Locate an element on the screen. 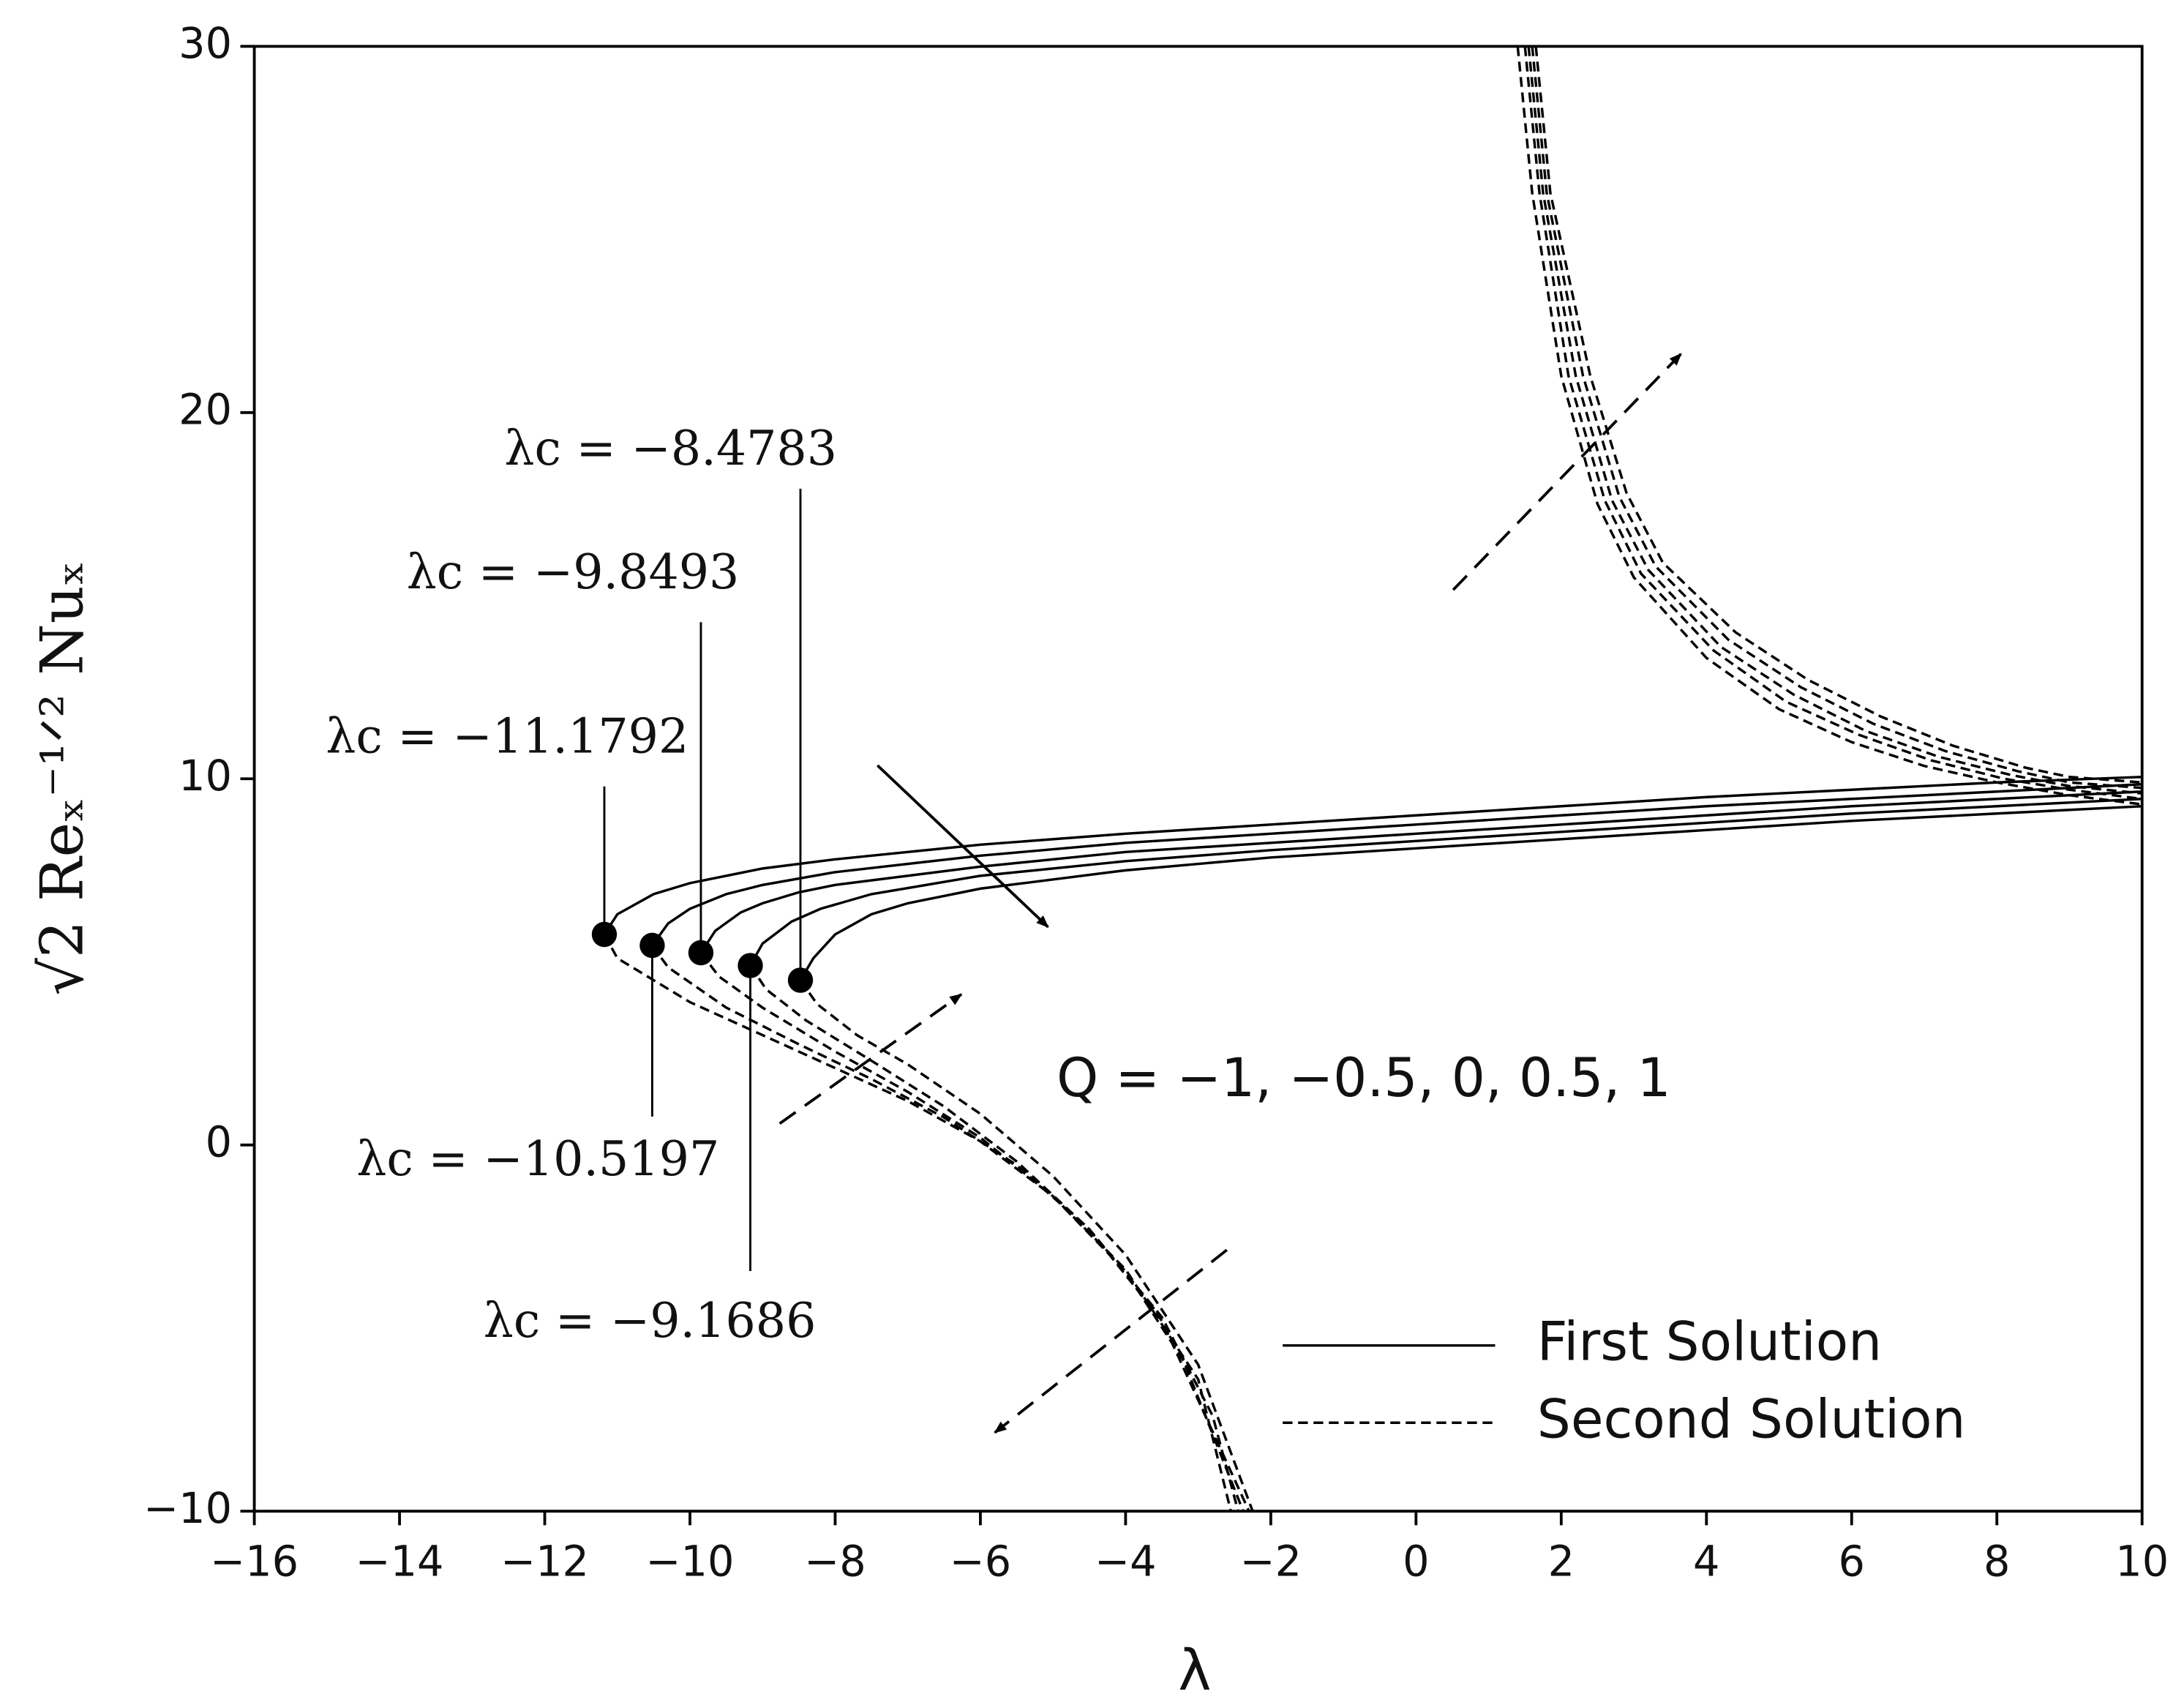 The width and height of the screenshot is (2184, 1705). x-tick-label: 6 is located at coordinates (1852, 1561).